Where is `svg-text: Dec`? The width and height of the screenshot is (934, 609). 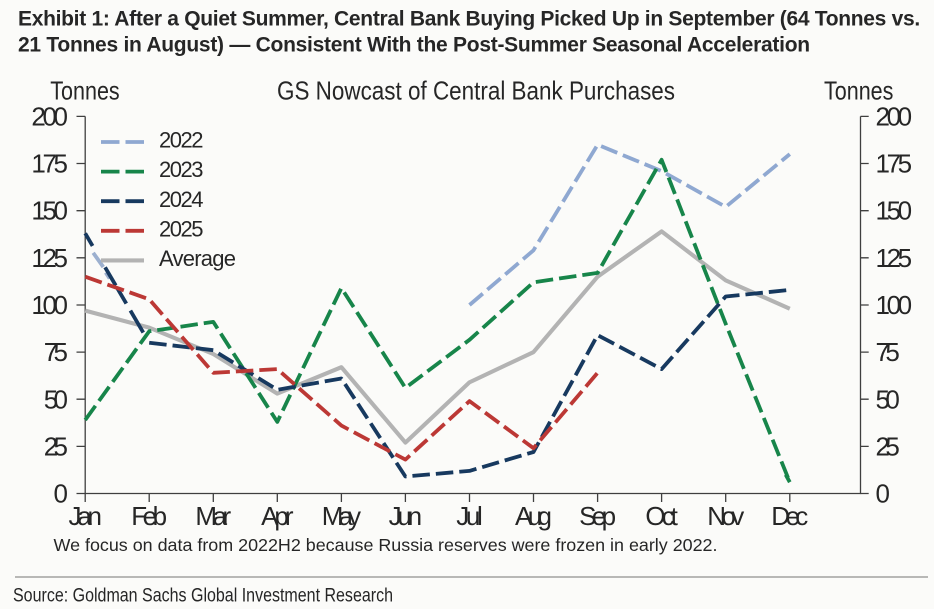 svg-text: Dec is located at coordinates (789, 516).